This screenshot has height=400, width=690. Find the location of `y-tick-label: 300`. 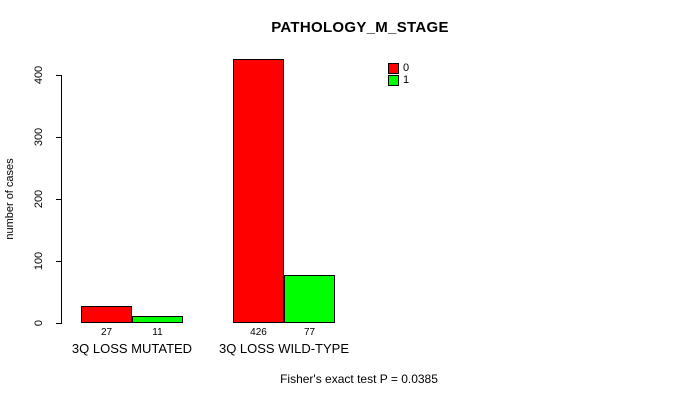

y-tick-label: 300 is located at coordinates (39, 137).